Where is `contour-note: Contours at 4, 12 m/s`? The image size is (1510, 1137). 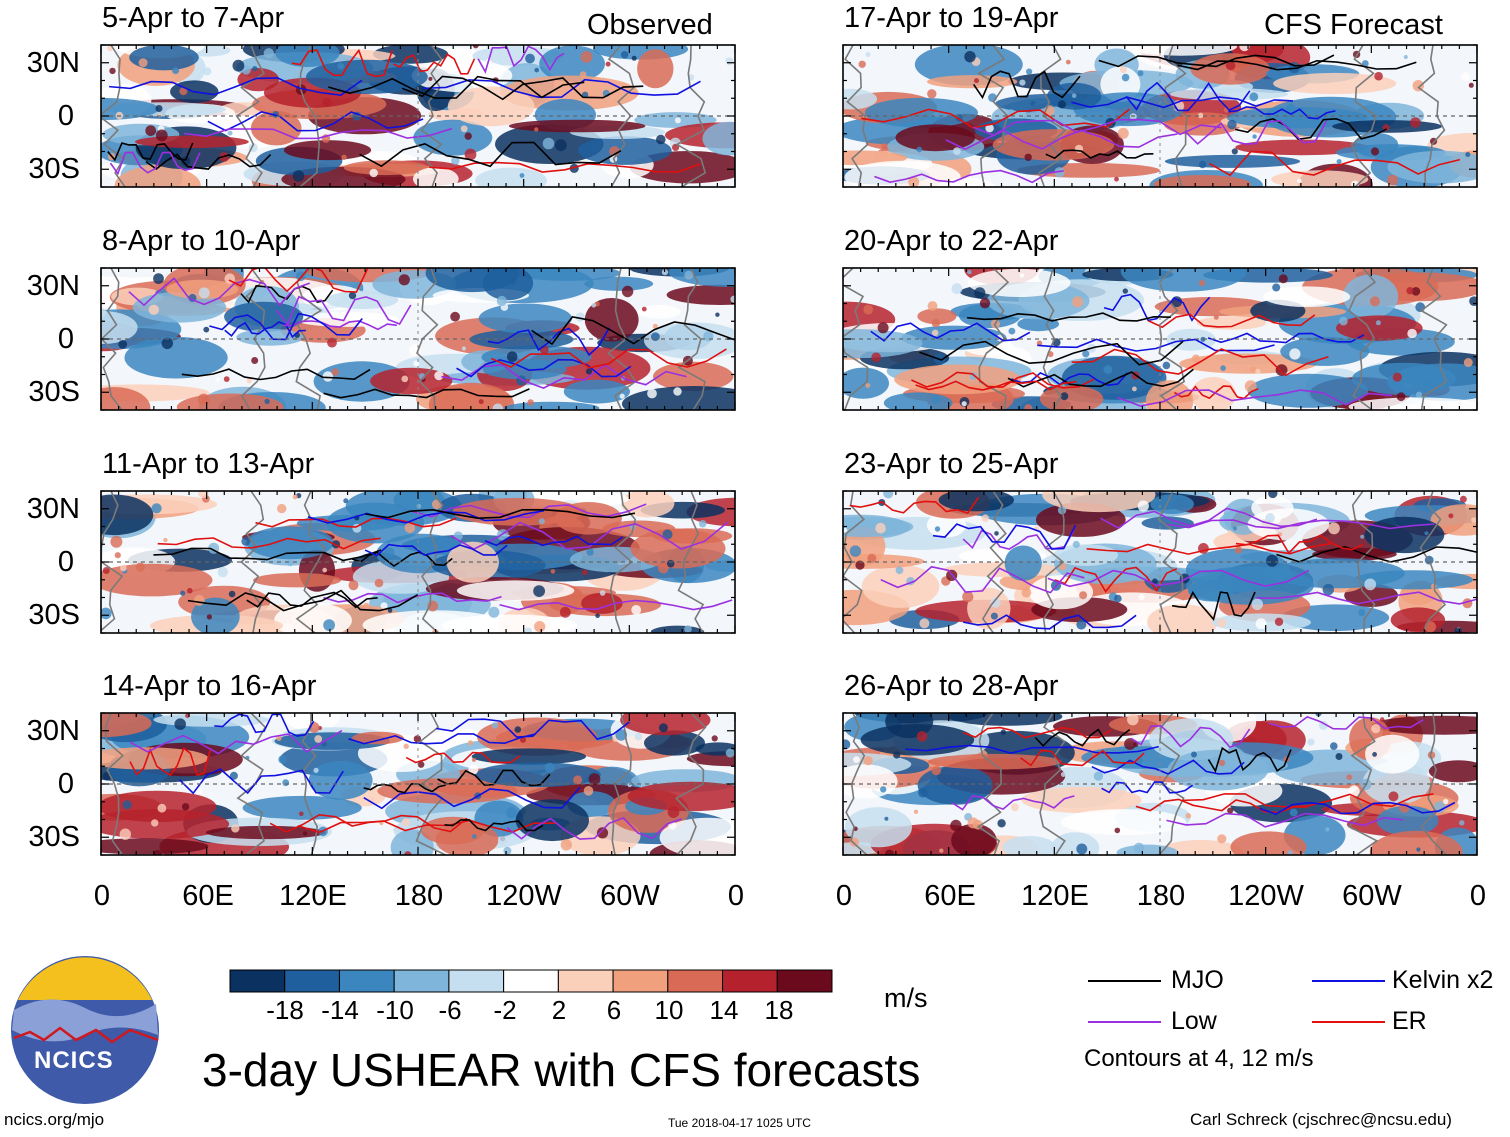 contour-note: Contours at 4, 12 m/s is located at coordinates (1199, 1058).